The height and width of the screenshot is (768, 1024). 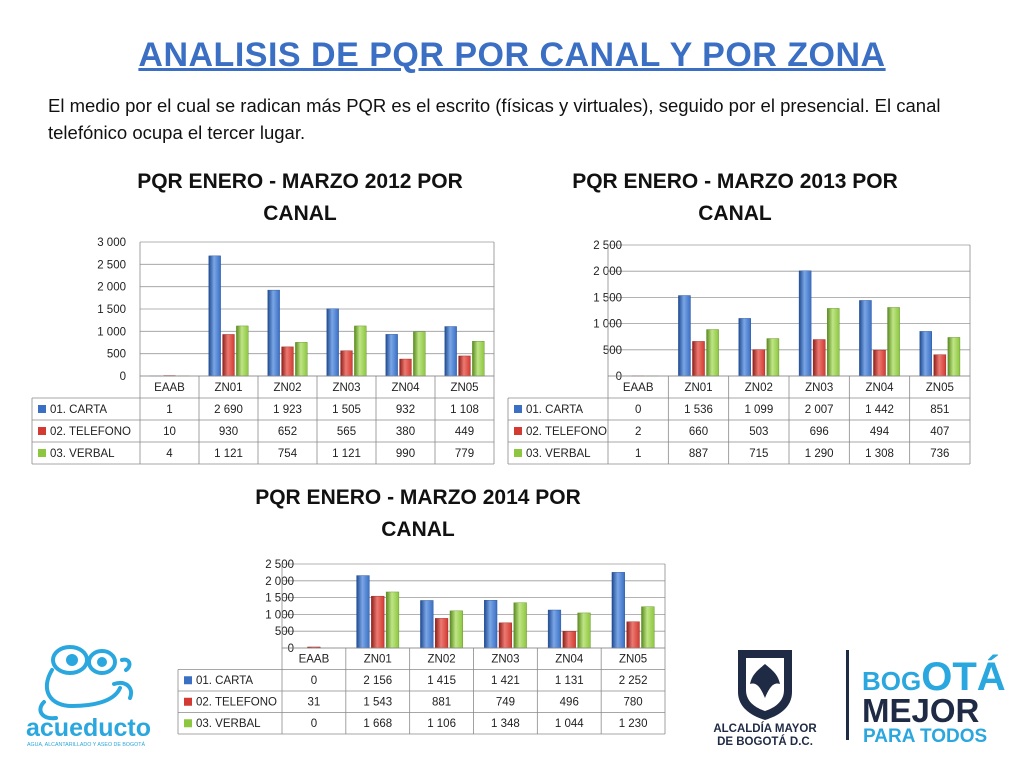 I want to click on data-label: 1 415, so click(x=441, y=681).